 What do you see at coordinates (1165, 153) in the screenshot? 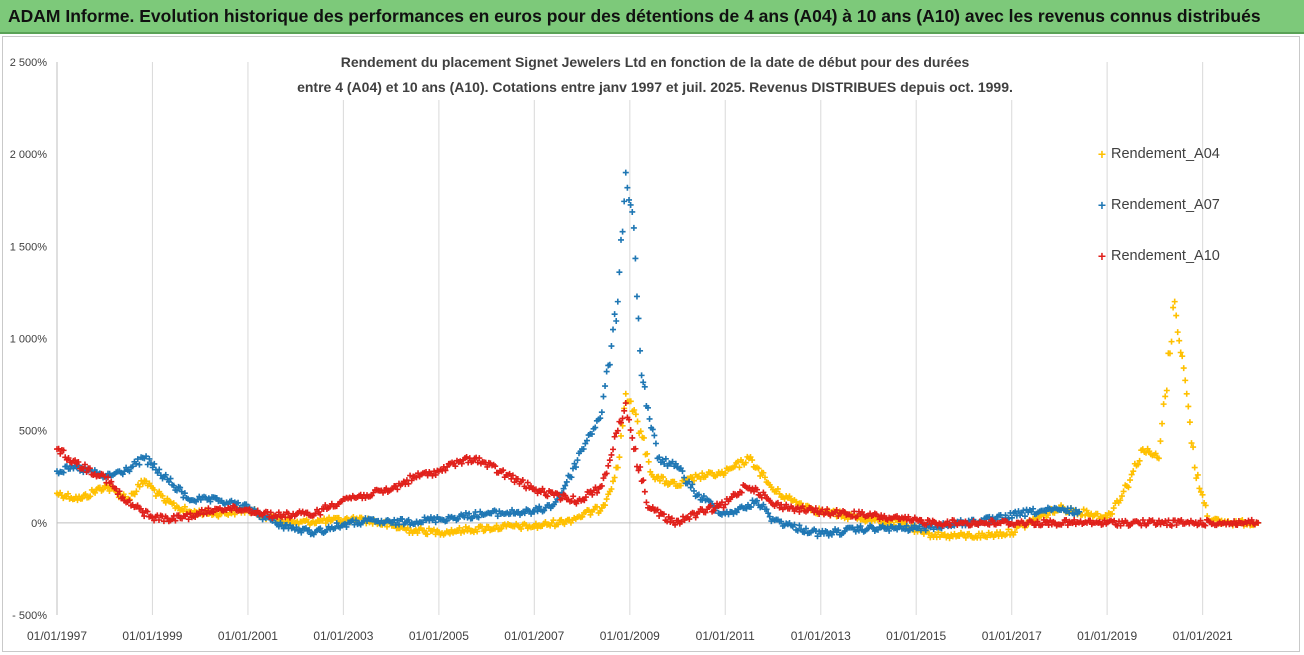
I see `legend-label-a04: Rendement_A04` at bounding box center [1165, 153].